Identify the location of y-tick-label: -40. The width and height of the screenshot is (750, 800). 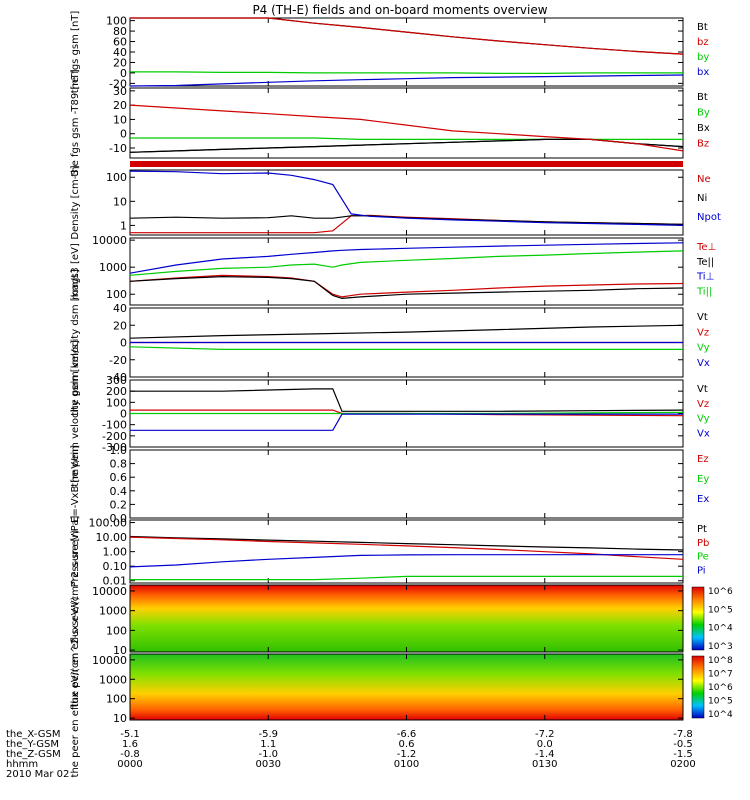
(118, 377).